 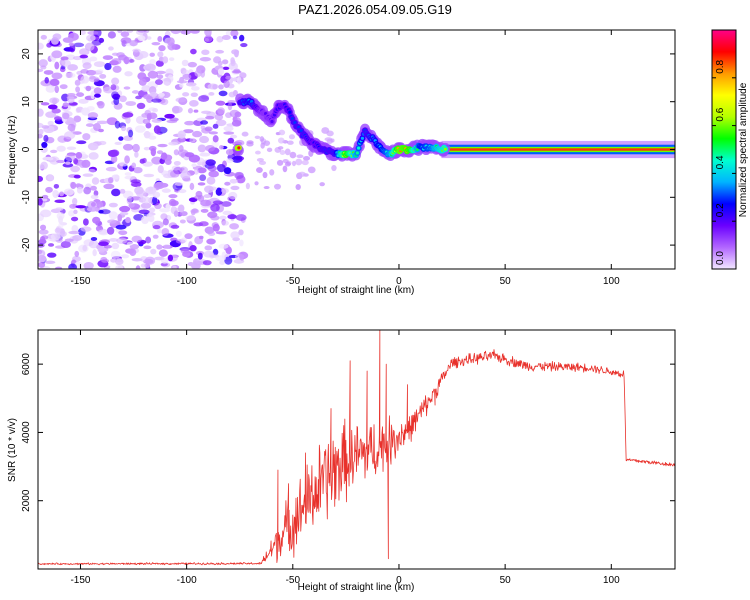 I want to click on y-tick-label: -10, so click(x=26, y=197).